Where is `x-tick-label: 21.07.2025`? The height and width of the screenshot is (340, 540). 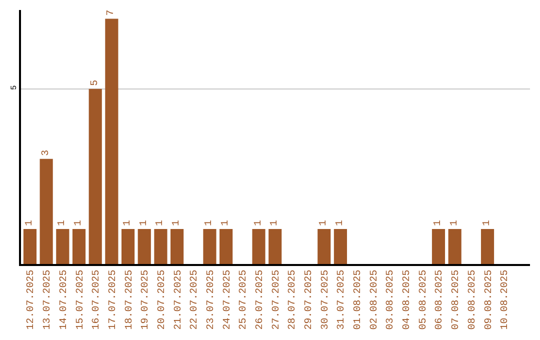 x-tick-label: 21.07.2025 is located at coordinates (178, 300).